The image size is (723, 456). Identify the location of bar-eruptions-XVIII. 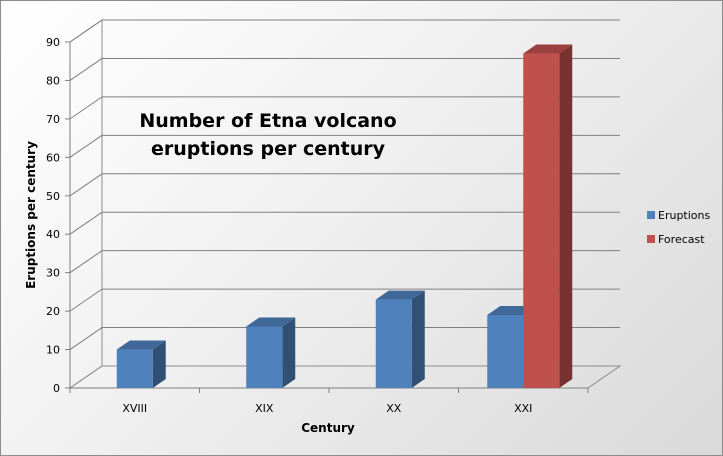
(141, 364).